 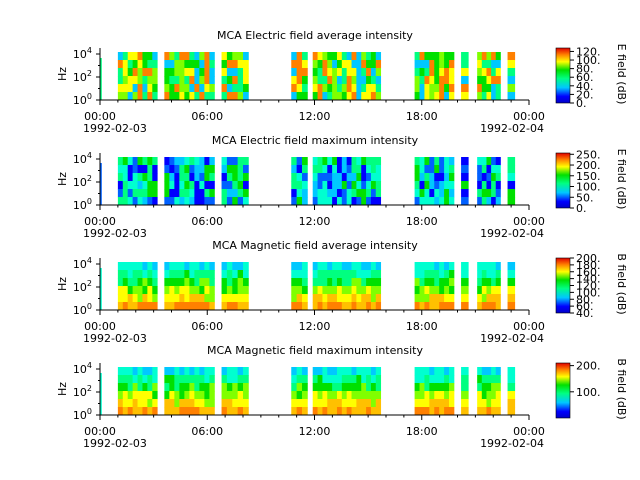 I want to click on x-tick-label: 06:00, so click(x=207, y=116).